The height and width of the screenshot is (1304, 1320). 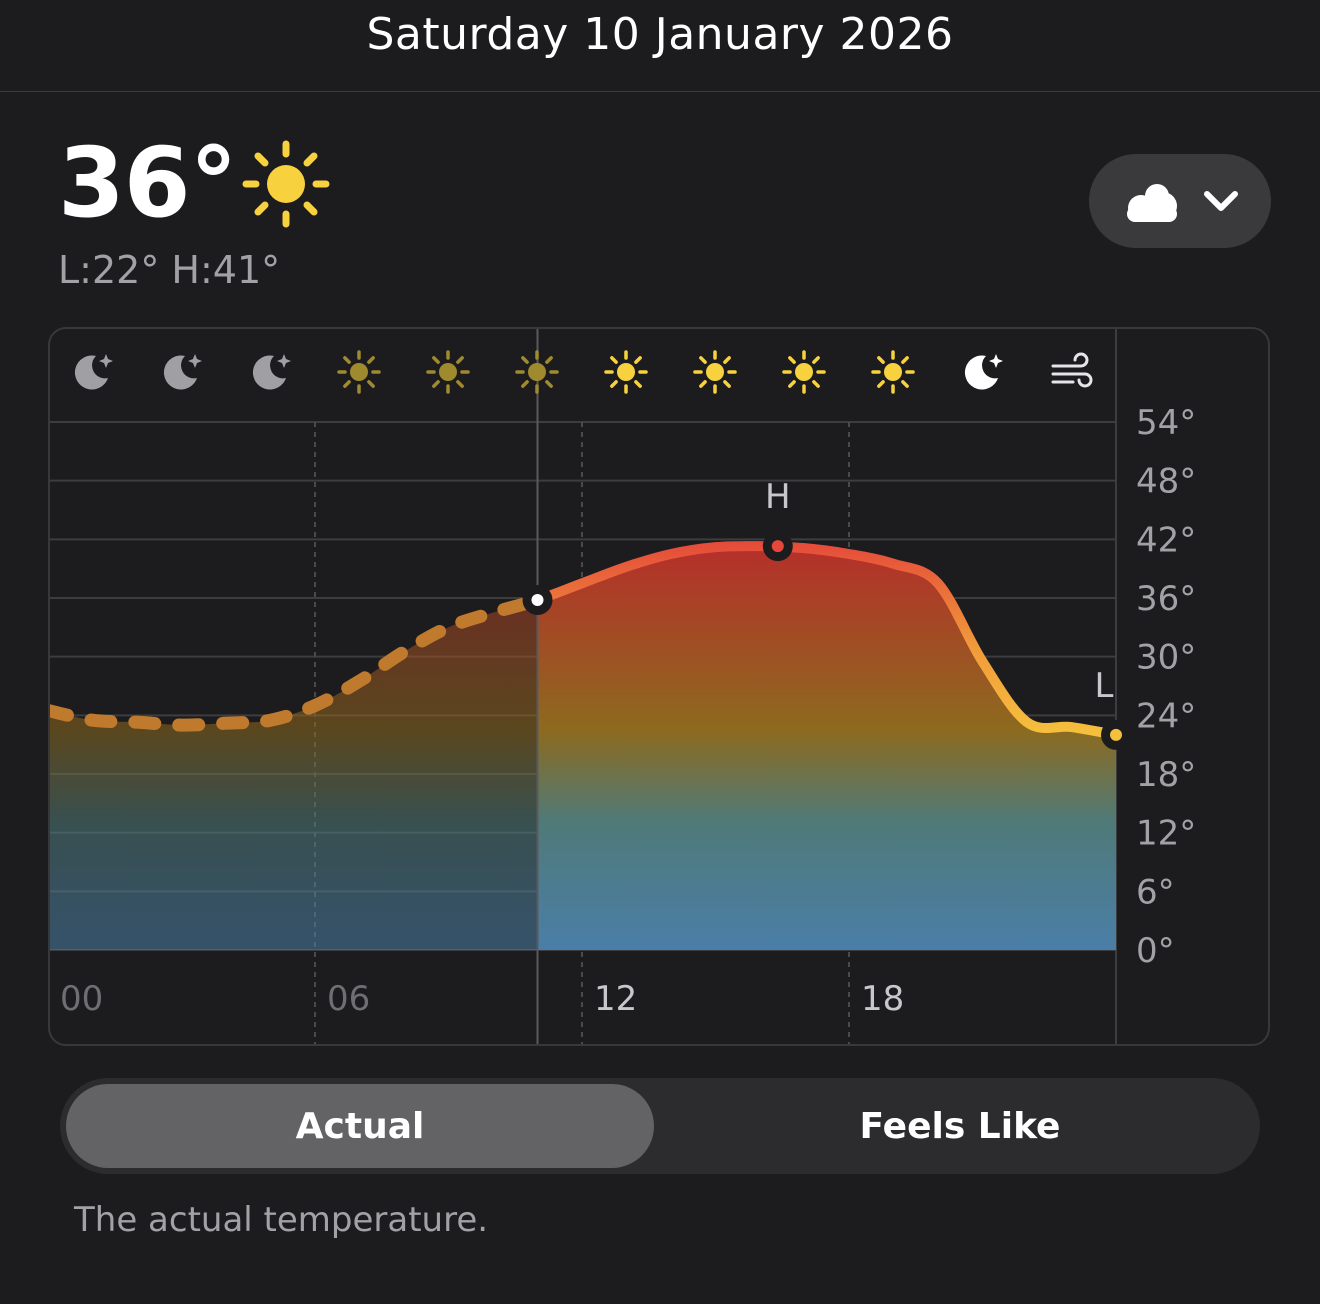 I want to click on y-tick-label: 36°, so click(x=1166, y=599).